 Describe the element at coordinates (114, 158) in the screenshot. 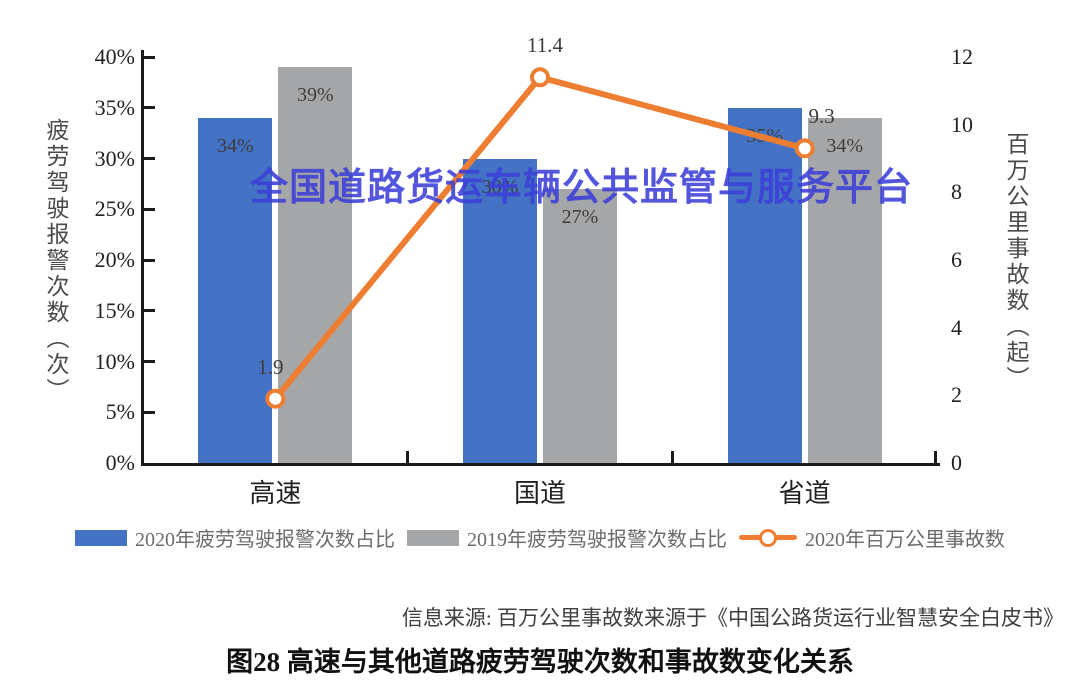

I see `y-axis-tick-label: 30%` at that location.